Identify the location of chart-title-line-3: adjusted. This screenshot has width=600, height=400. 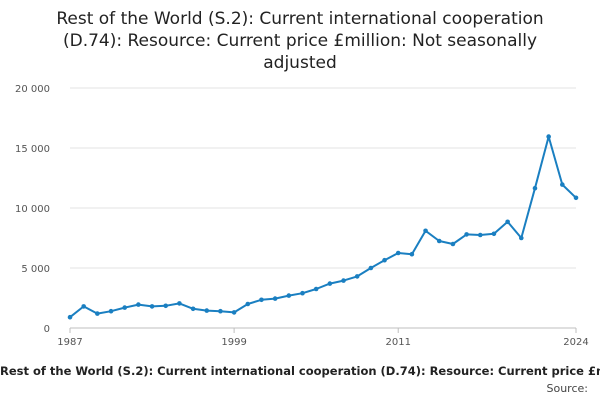
(300, 63).